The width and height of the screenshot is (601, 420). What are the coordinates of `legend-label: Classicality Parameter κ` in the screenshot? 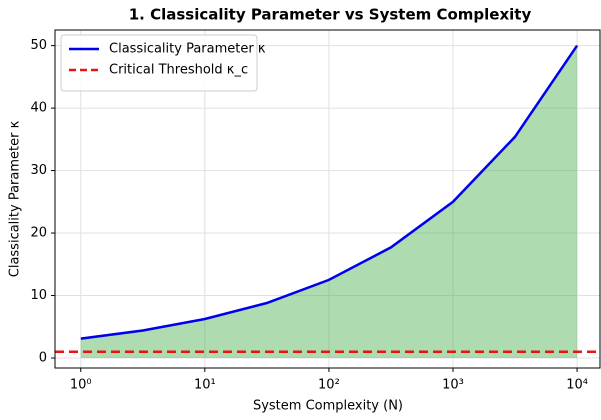 It's located at (187, 49).